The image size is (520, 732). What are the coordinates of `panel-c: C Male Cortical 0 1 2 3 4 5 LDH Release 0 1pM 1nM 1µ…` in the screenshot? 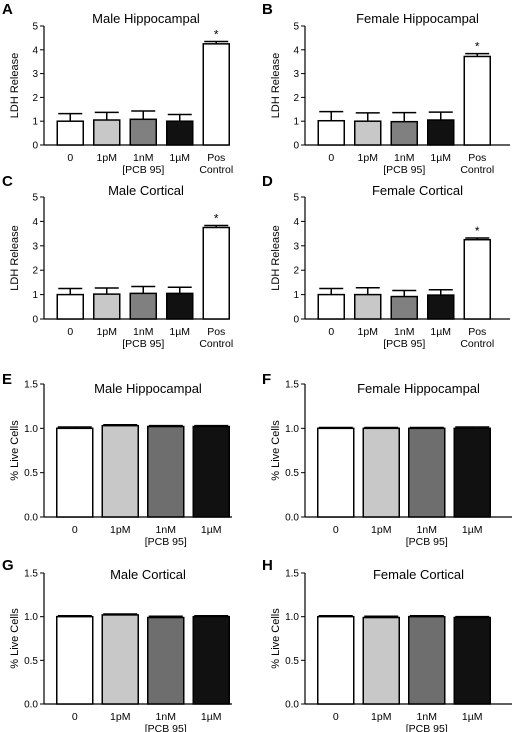 It's located at (117, 261).